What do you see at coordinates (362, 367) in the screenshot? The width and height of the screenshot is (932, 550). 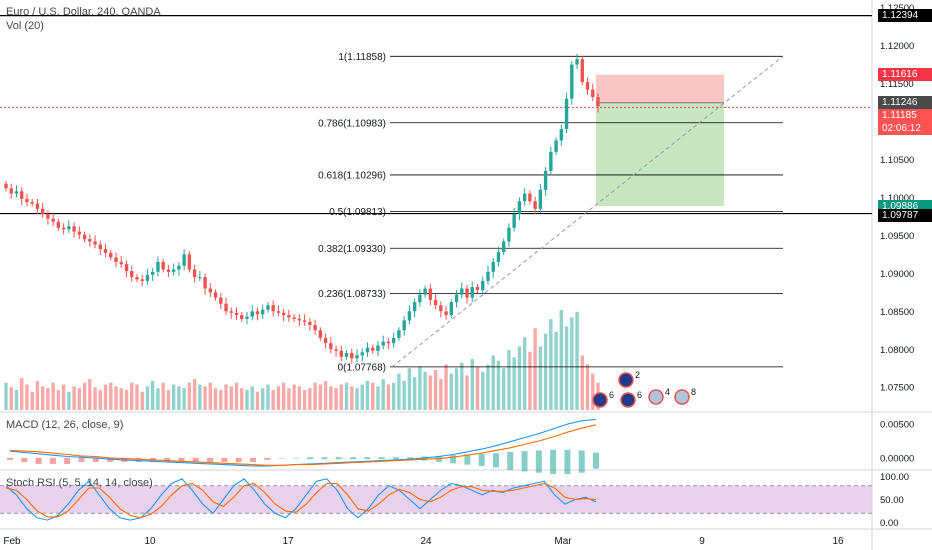 I see `fib-level-label: 0(1.07768)` at bounding box center [362, 367].